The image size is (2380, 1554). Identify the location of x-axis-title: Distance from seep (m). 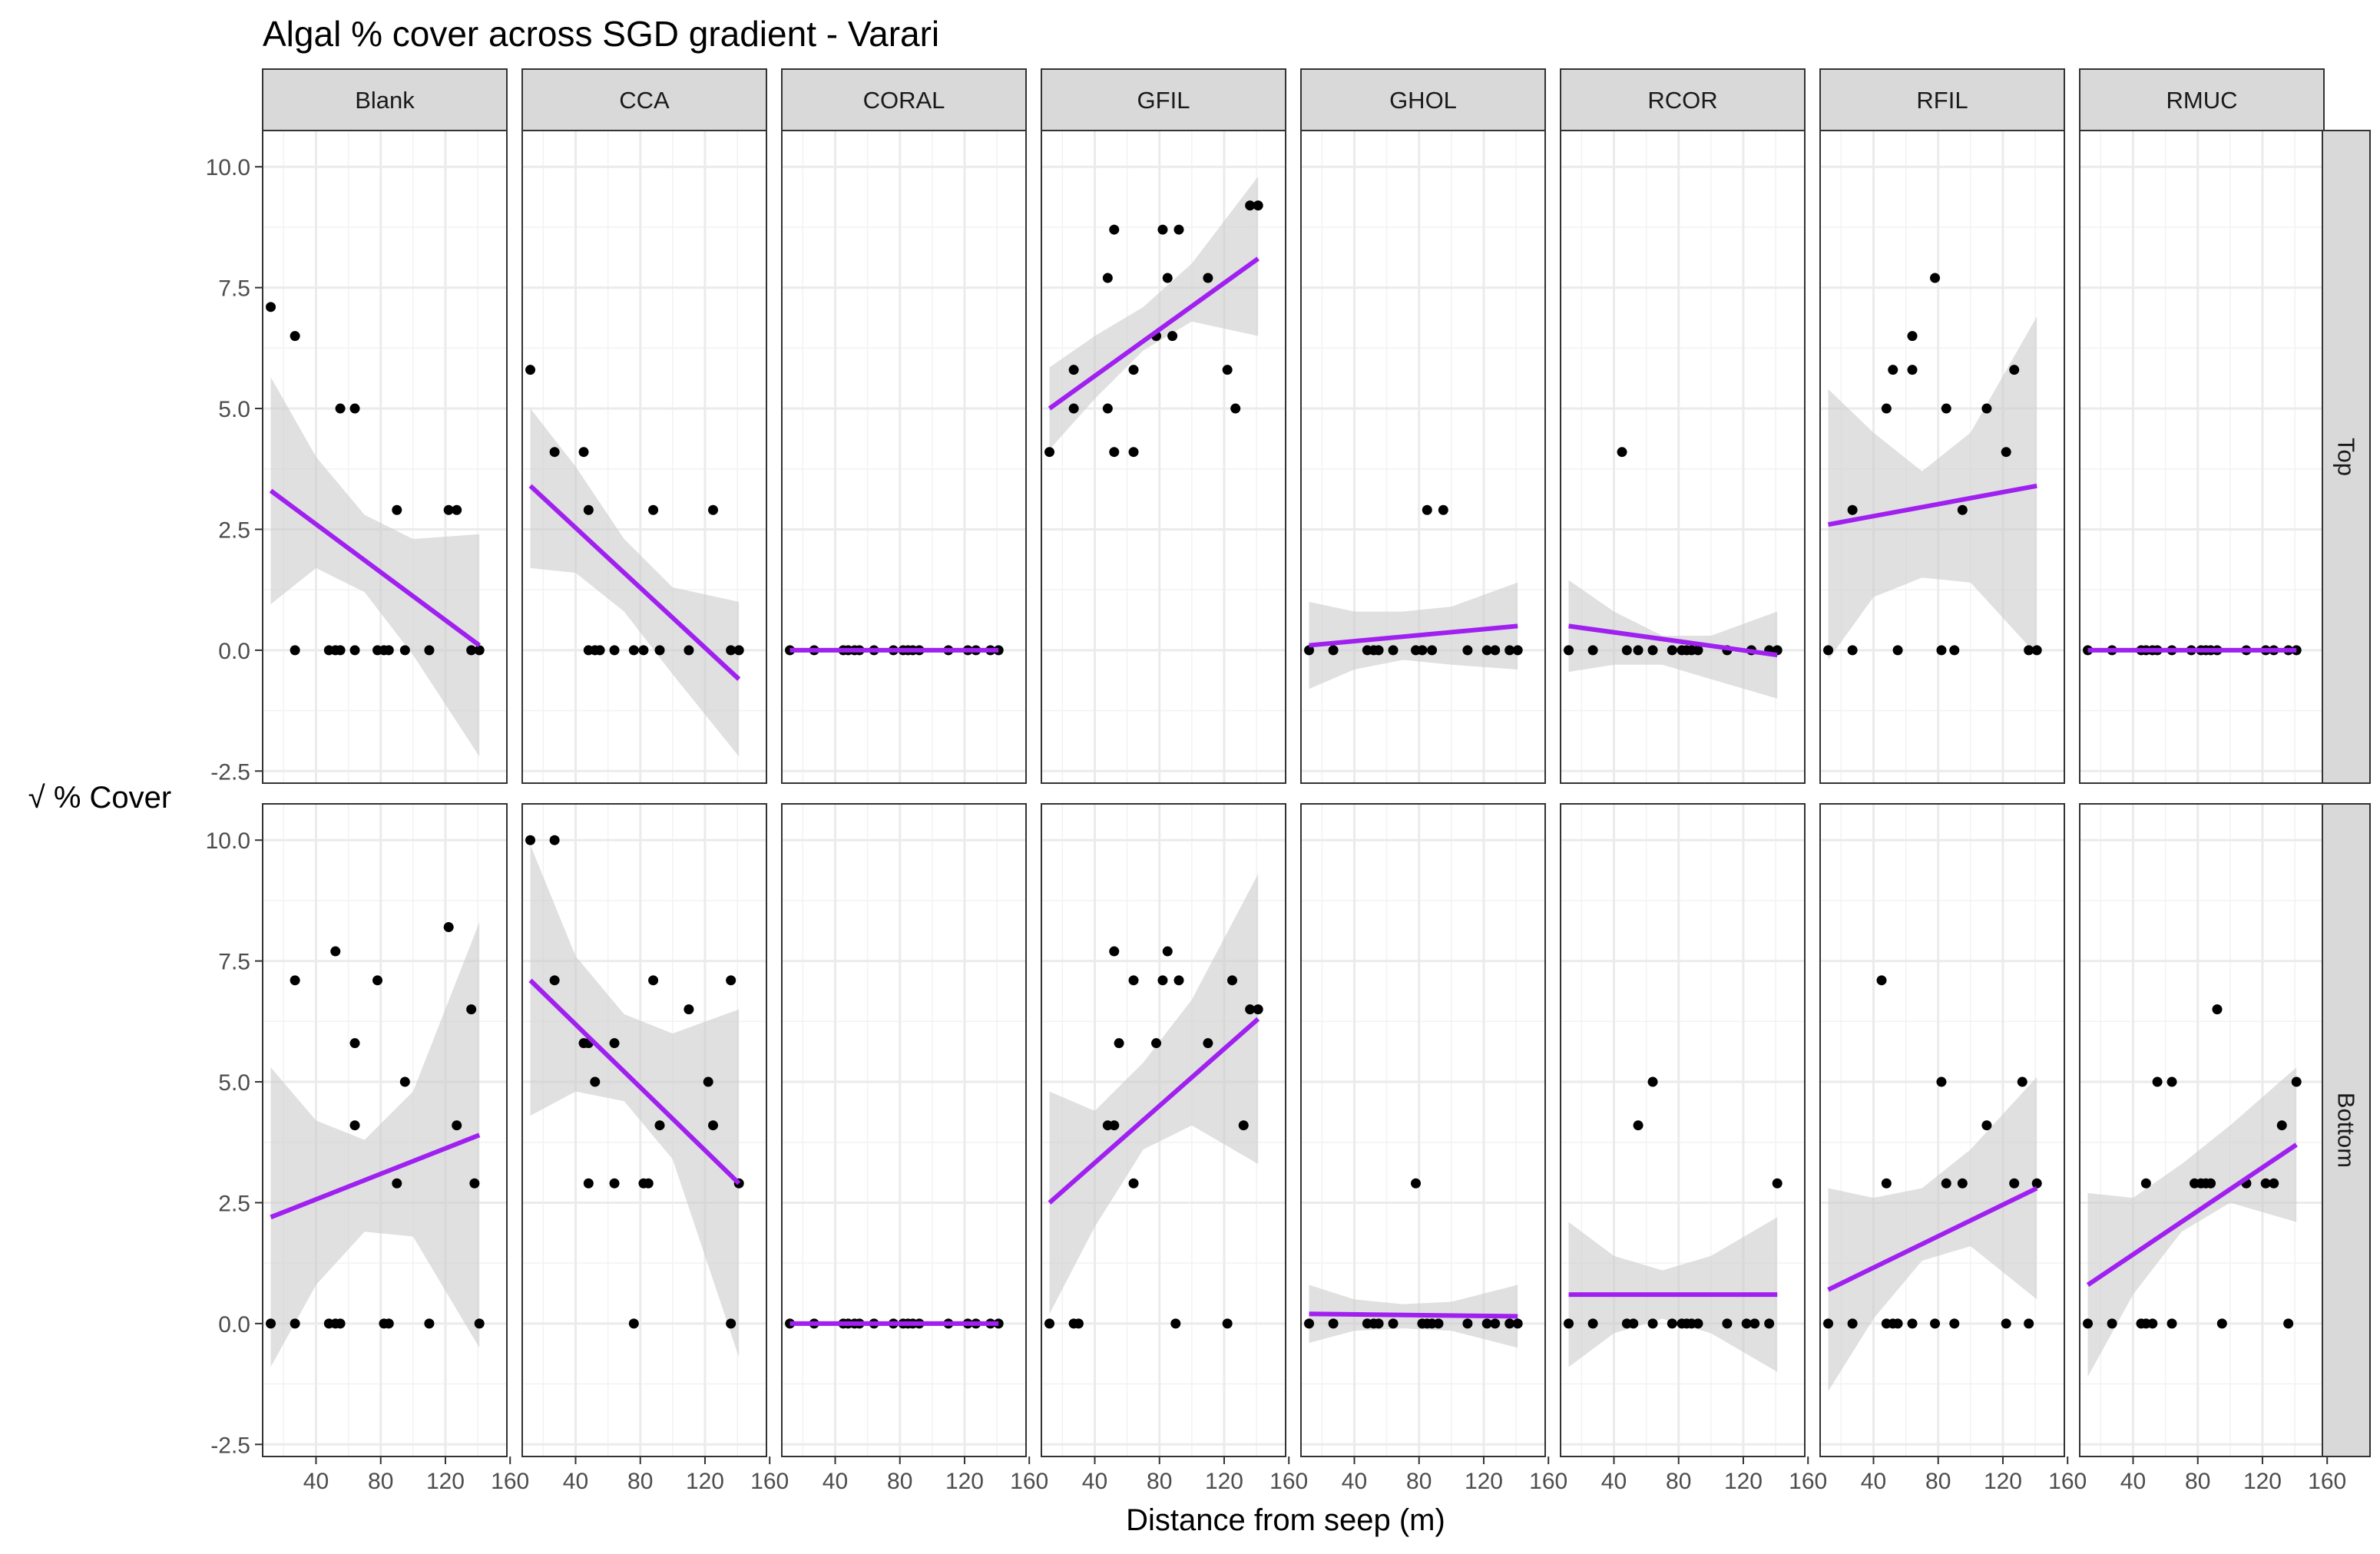
(1285, 1520).